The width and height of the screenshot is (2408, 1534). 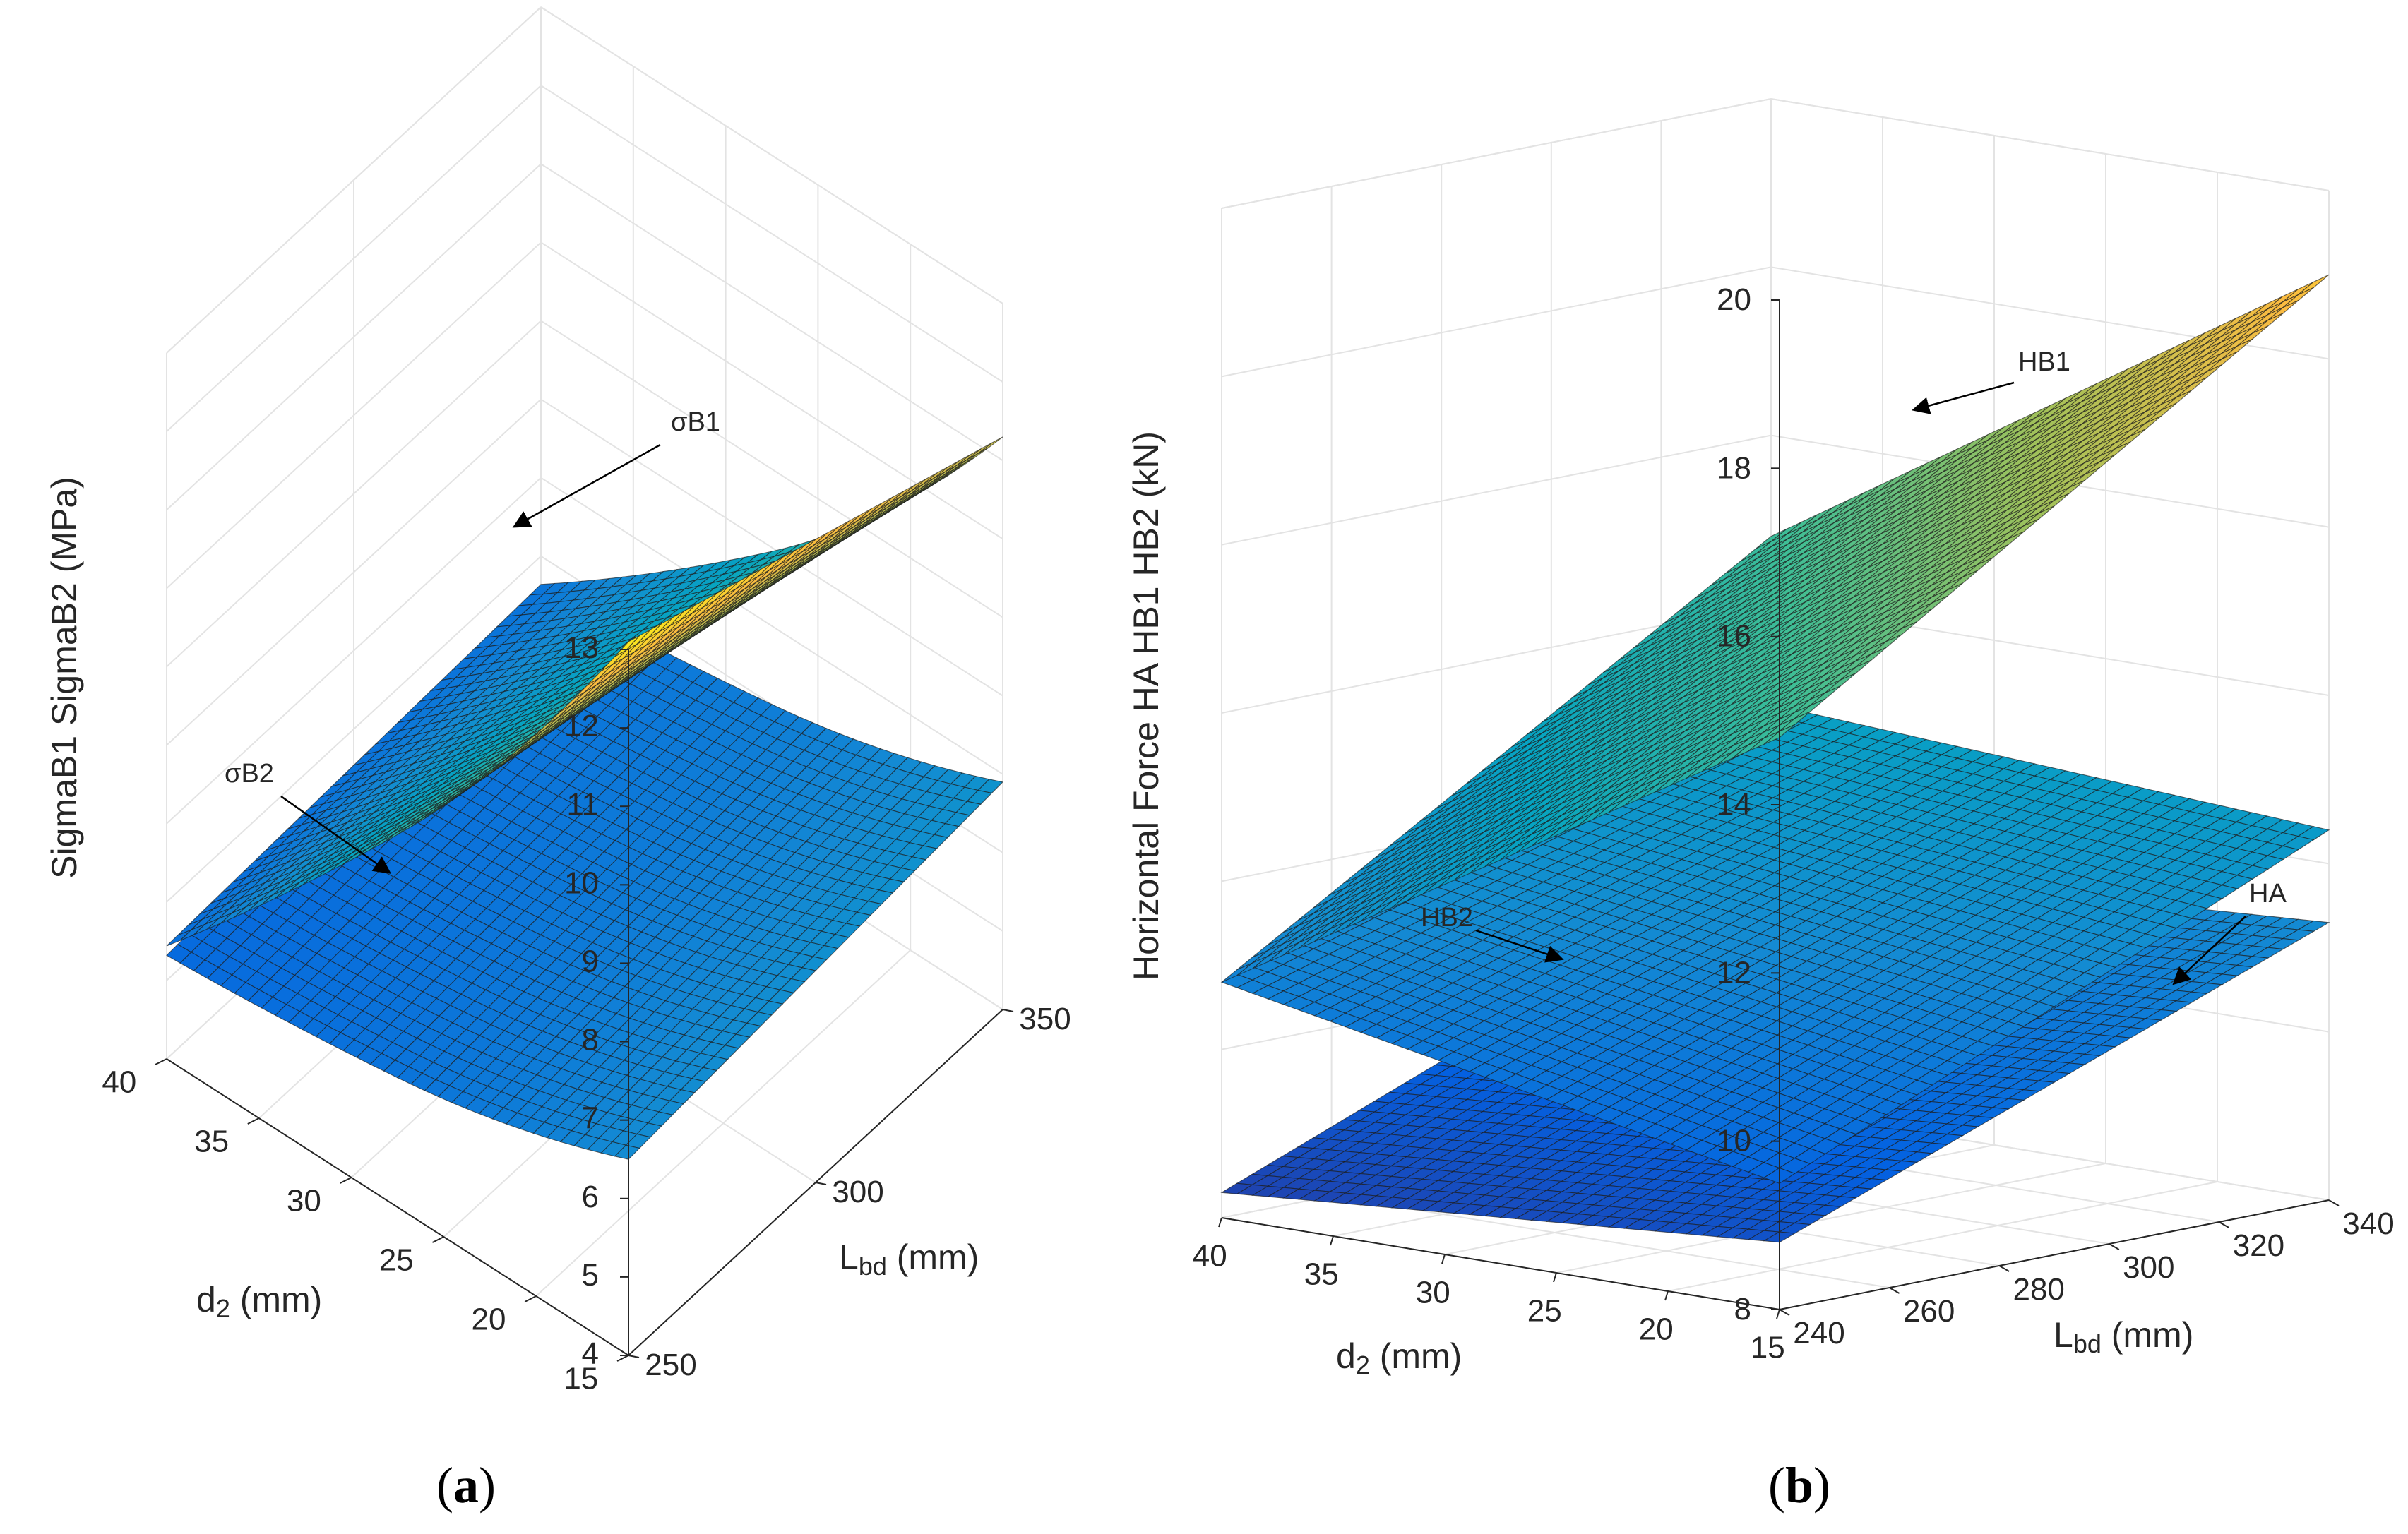 I want to click on z-tick-label: 7, so click(x=590, y=1119).